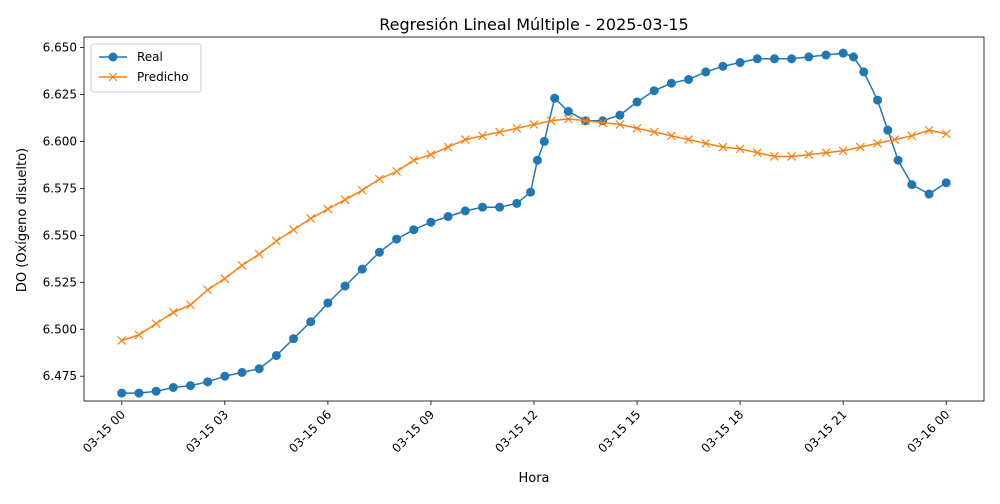 This screenshot has width=1000, height=504. Describe the element at coordinates (533, 478) in the screenshot. I see `x-axis-label: Hora` at that location.